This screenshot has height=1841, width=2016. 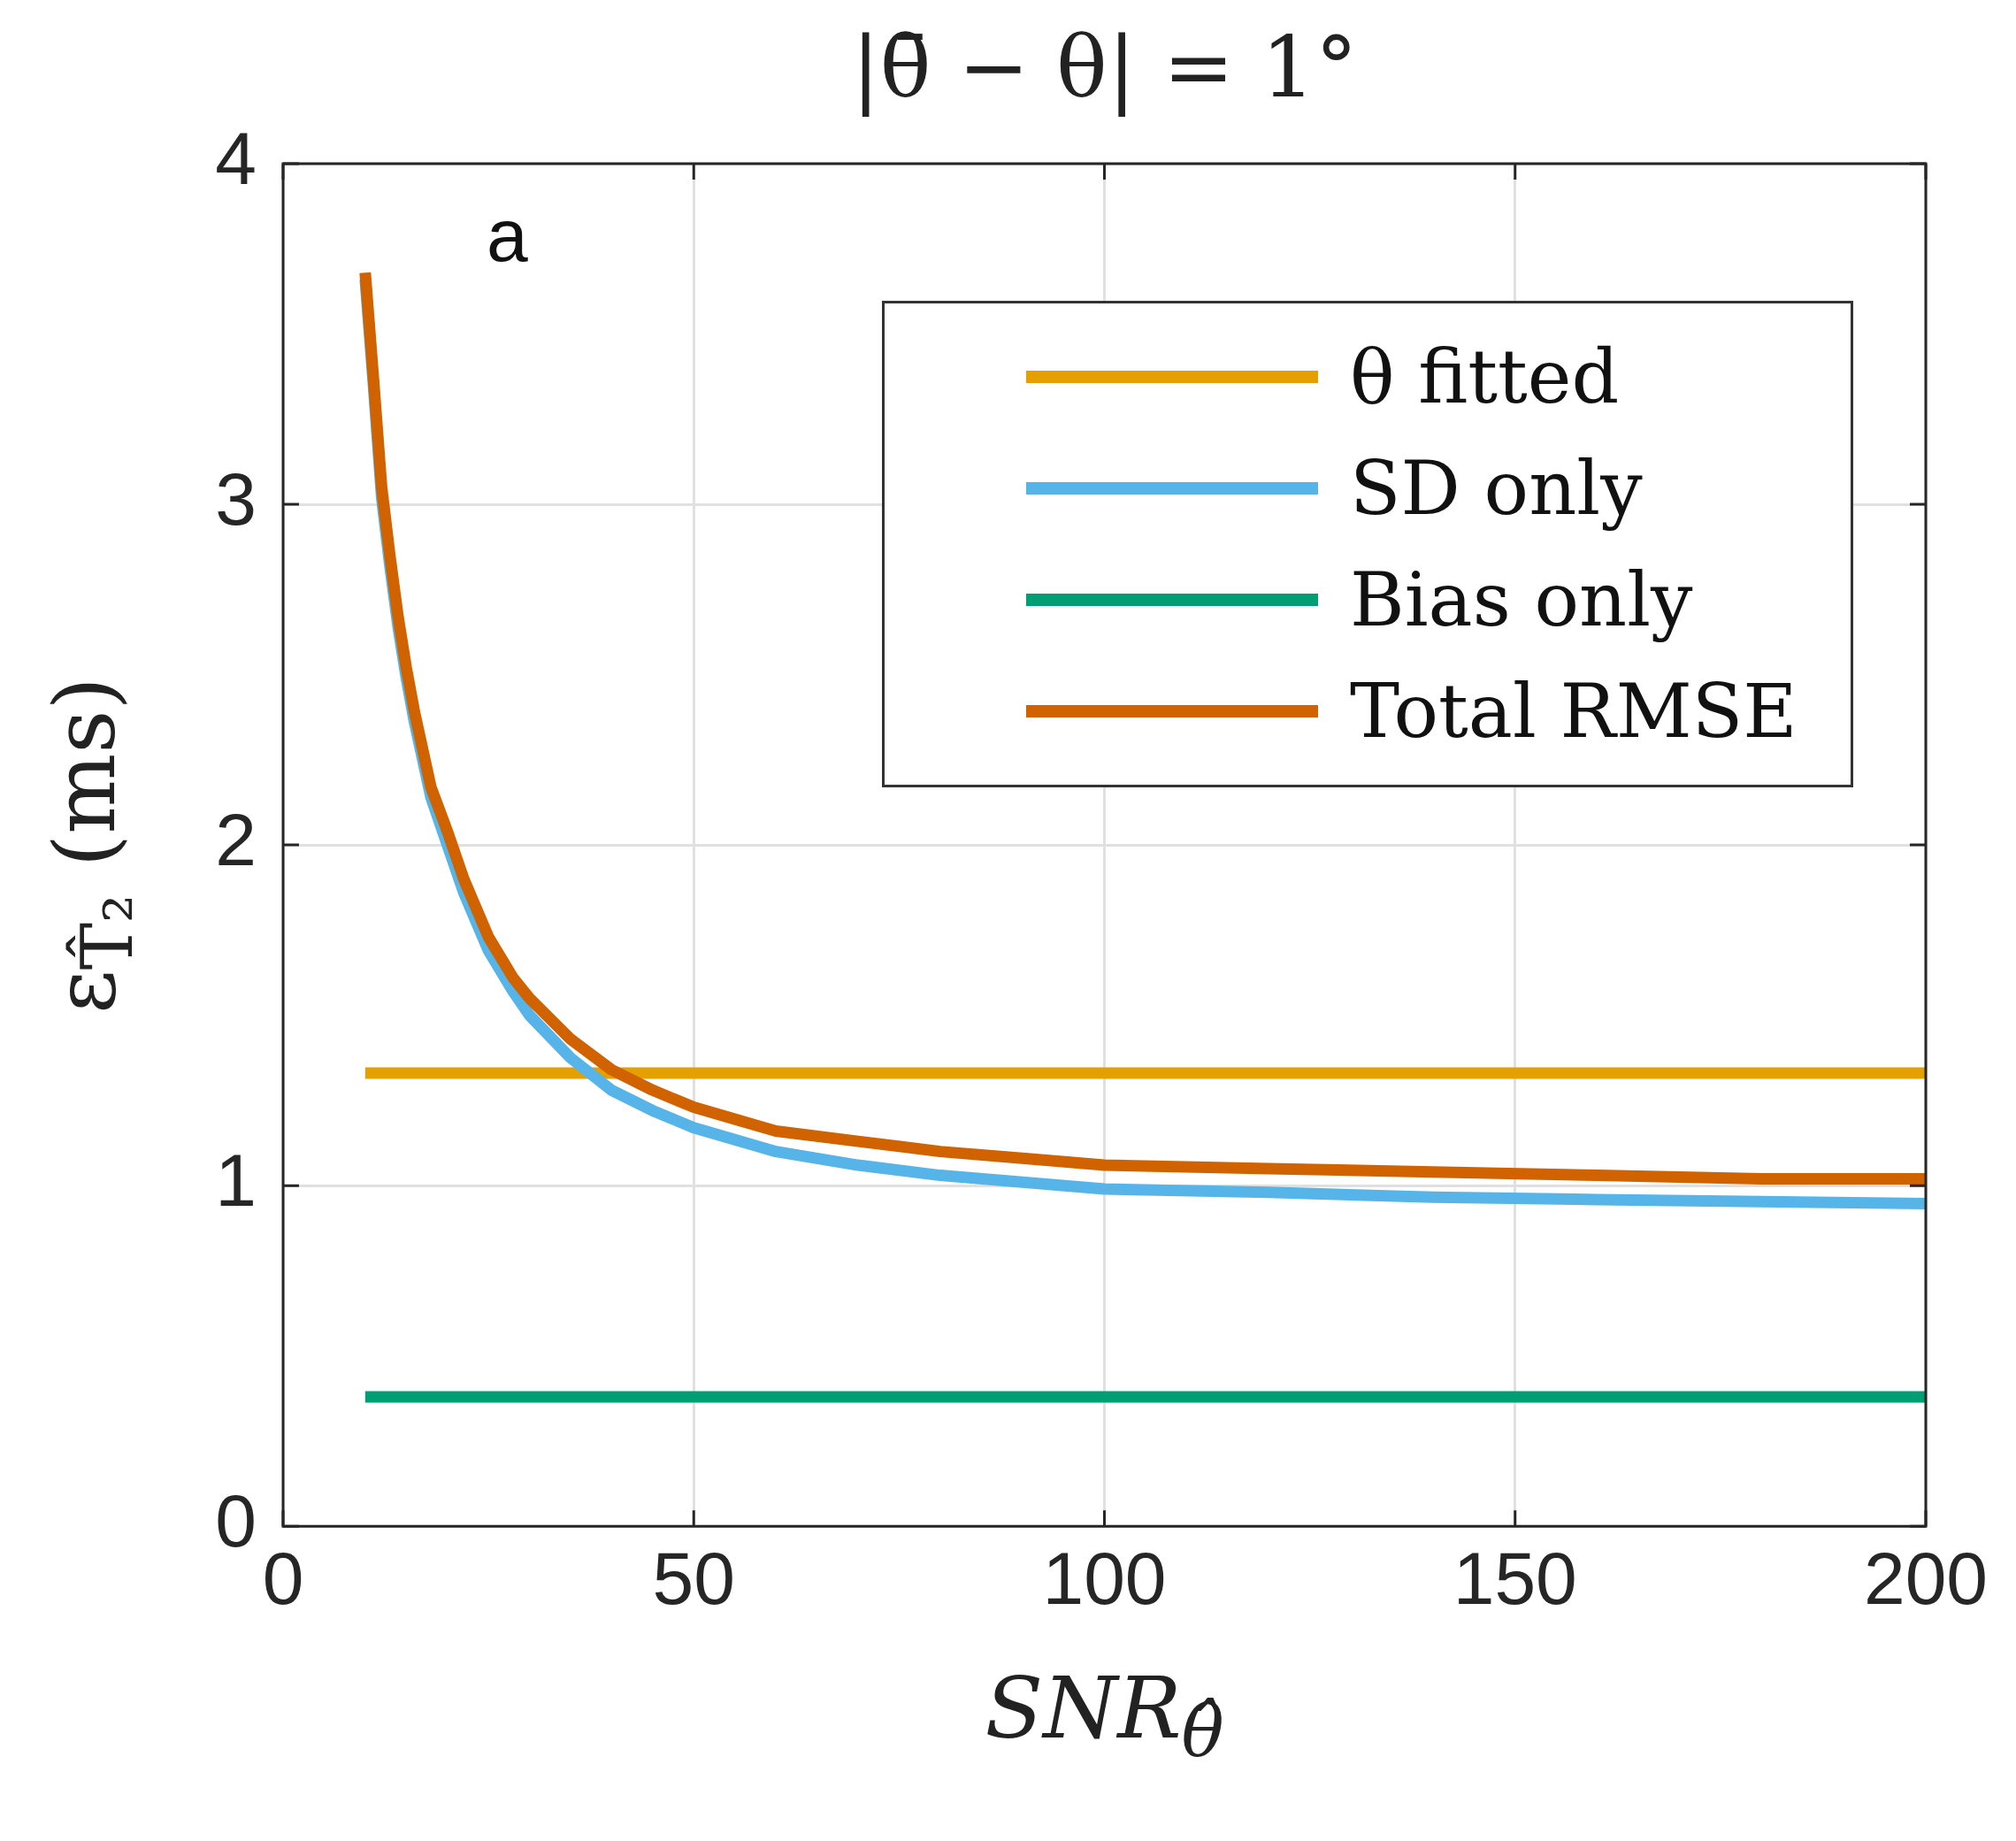 What do you see at coordinates (236, 499) in the screenshot?
I see `y-tick-label: 3` at bounding box center [236, 499].